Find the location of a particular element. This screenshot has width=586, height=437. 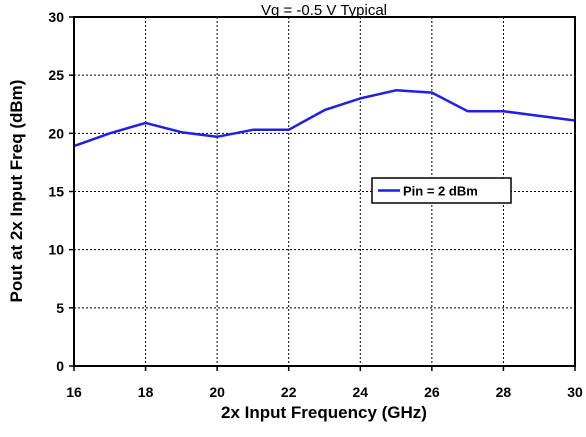

x-tick-label: 18 is located at coordinates (146, 392).